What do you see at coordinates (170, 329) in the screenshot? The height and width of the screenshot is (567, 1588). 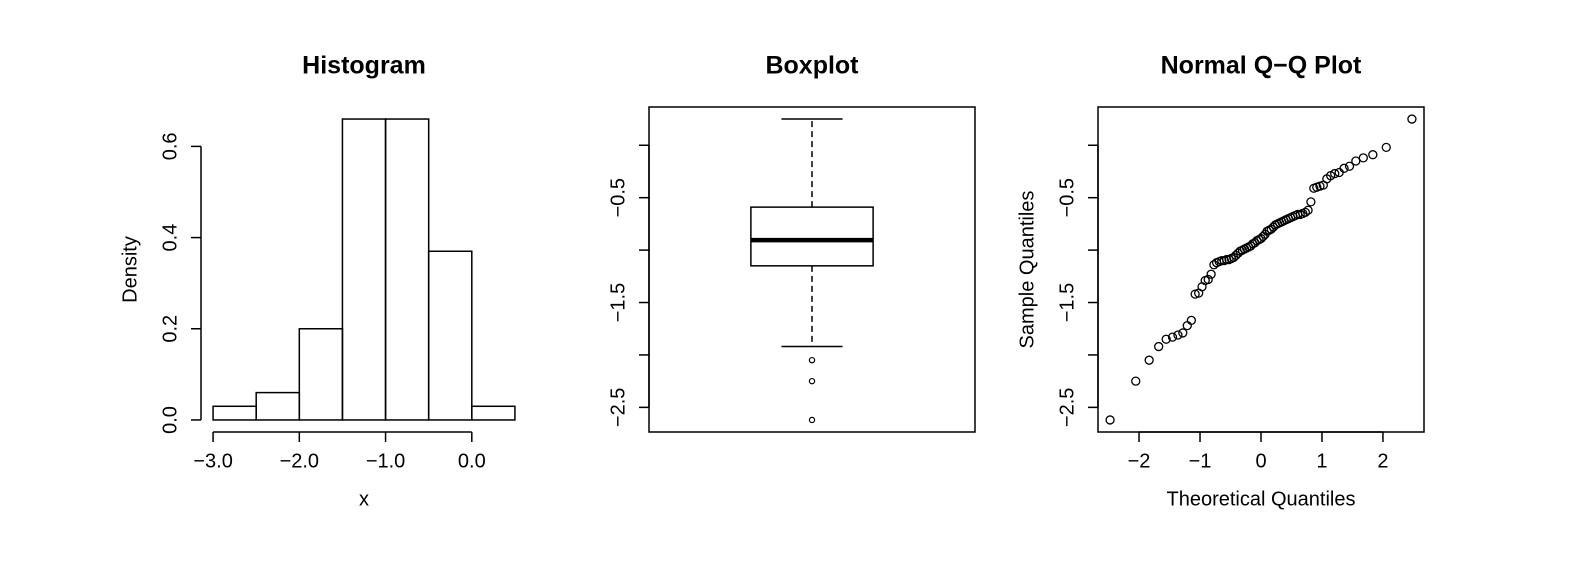 I see `y-tick-label: 0.2` at bounding box center [170, 329].